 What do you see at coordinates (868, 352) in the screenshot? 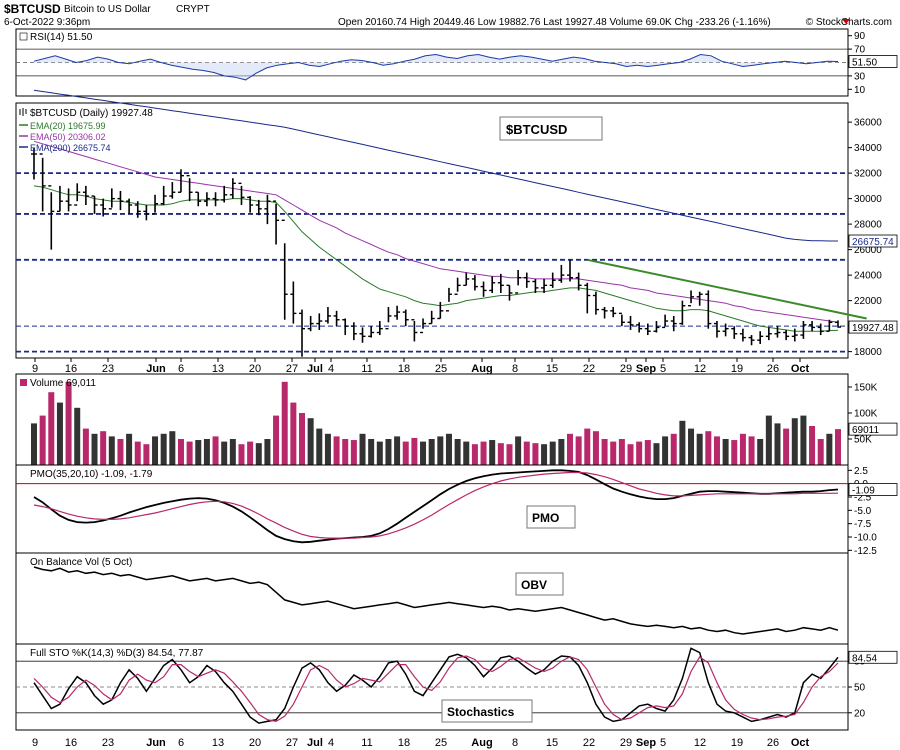
I see `y-tick-label: 18000` at bounding box center [868, 352].